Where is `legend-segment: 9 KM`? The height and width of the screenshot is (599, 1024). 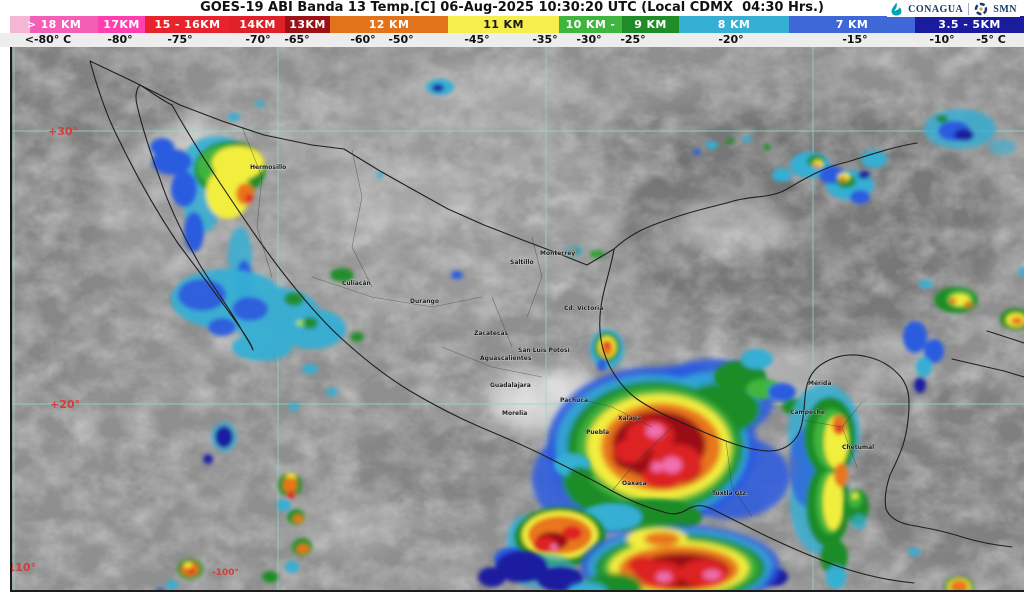 legend-segment: 9 KM is located at coordinates (650, 24).